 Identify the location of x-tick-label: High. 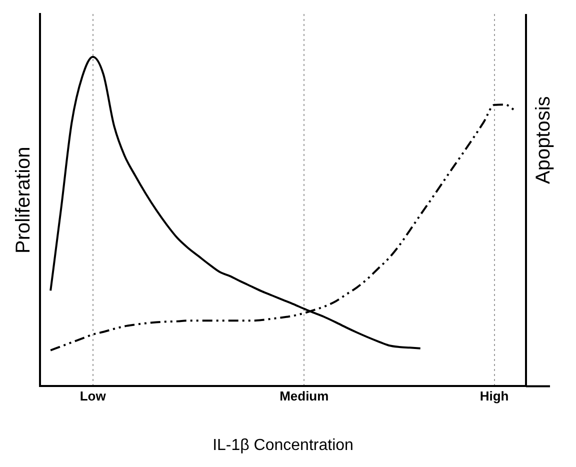
(494, 396).